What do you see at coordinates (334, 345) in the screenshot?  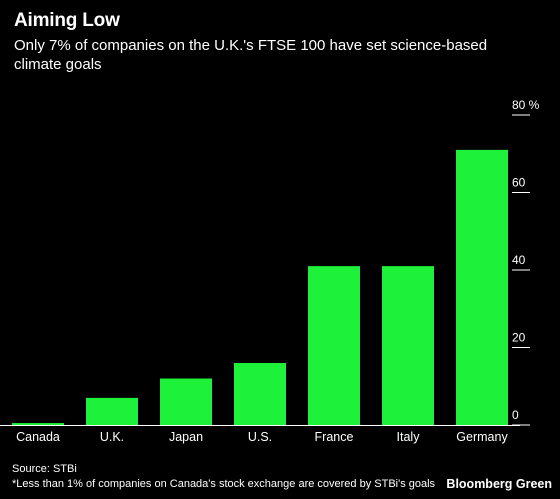 I see `bar-france` at bounding box center [334, 345].